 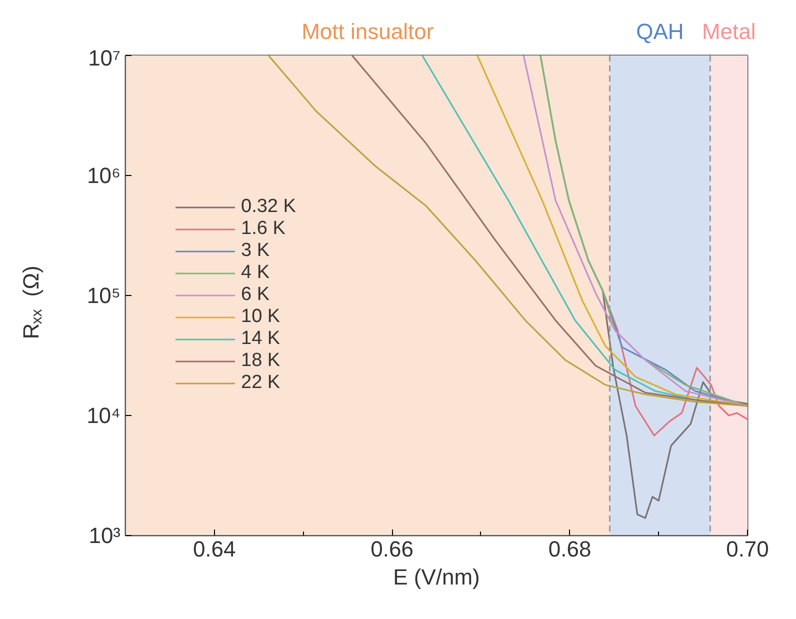 What do you see at coordinates (368, 31) in the screenshot?
I see `band-label: Mott insualtor` at bounding box center [368, 31].